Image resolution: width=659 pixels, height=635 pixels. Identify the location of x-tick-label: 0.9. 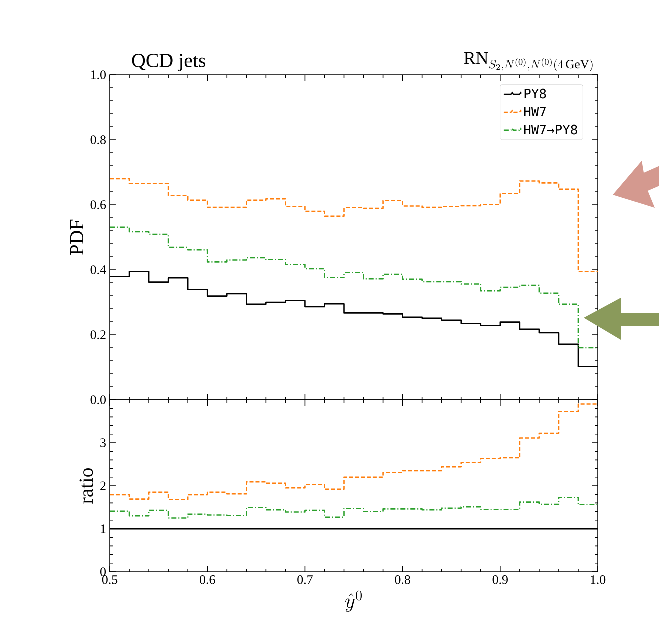
(500, 580).